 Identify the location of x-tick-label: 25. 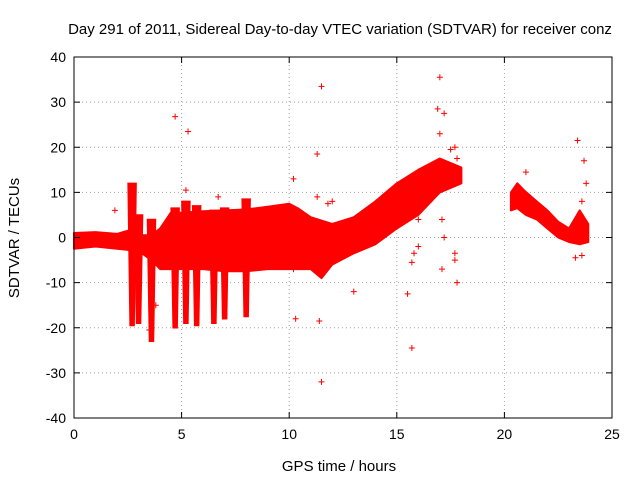
(612, 434).